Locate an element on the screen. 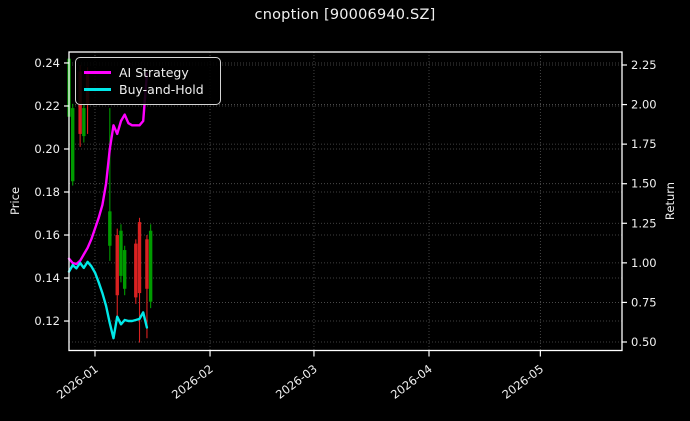 This screenshot has width=690, height=421. date-tick-label: 2026-03 is located at coordinates (296, 382).